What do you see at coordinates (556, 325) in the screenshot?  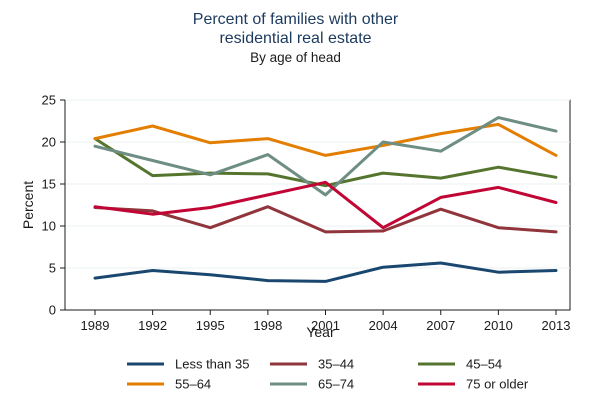 I see `x-tick-label-2013: 2013` at bounding box center [556, 325].